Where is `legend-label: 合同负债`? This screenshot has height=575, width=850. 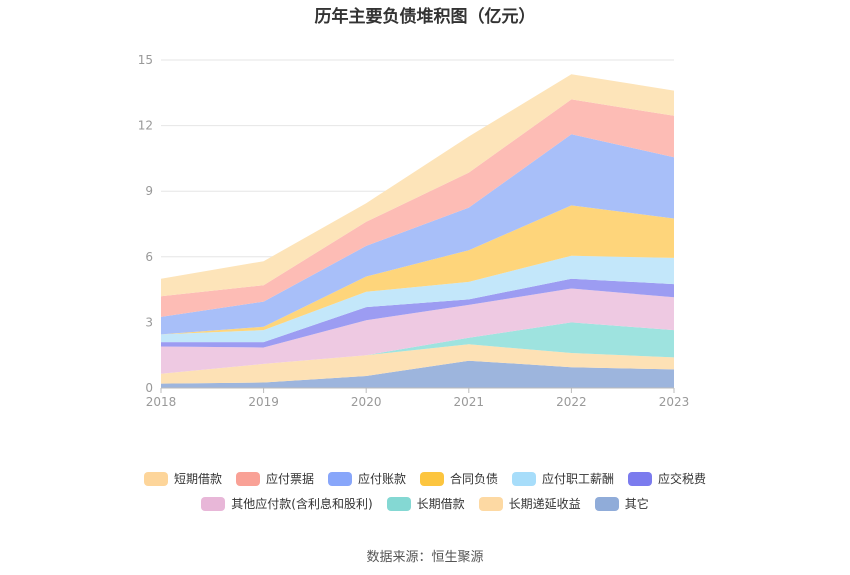 legend-label: 合同负债 is located at coordinates (474, 479).